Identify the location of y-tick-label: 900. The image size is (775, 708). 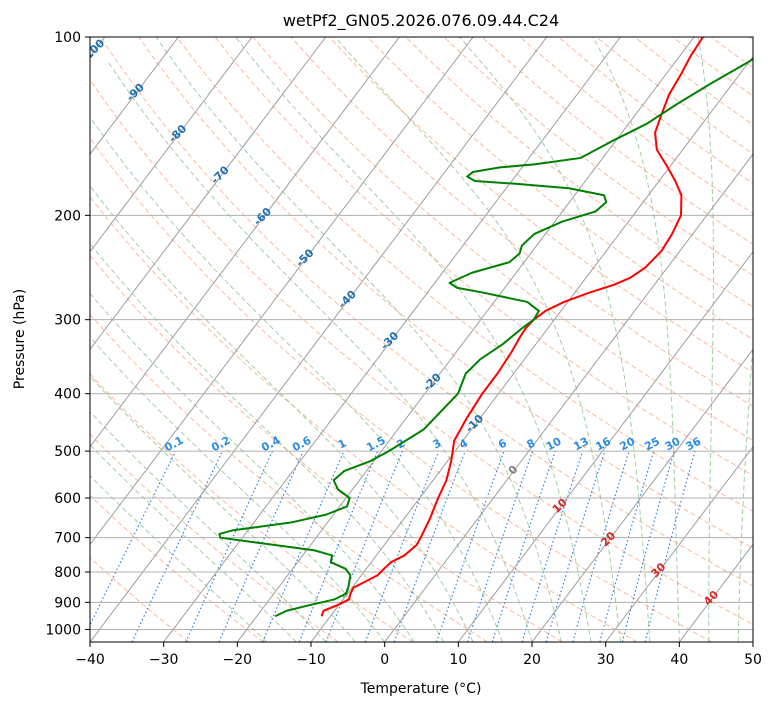
(67, 603).